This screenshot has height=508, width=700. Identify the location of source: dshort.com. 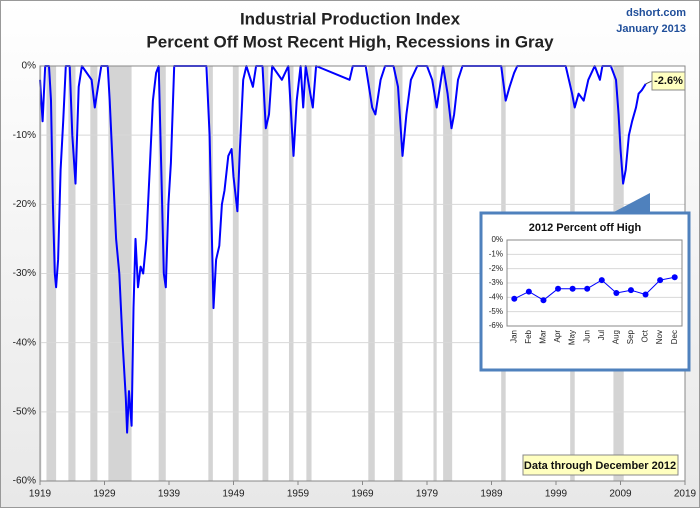
(656, 13).